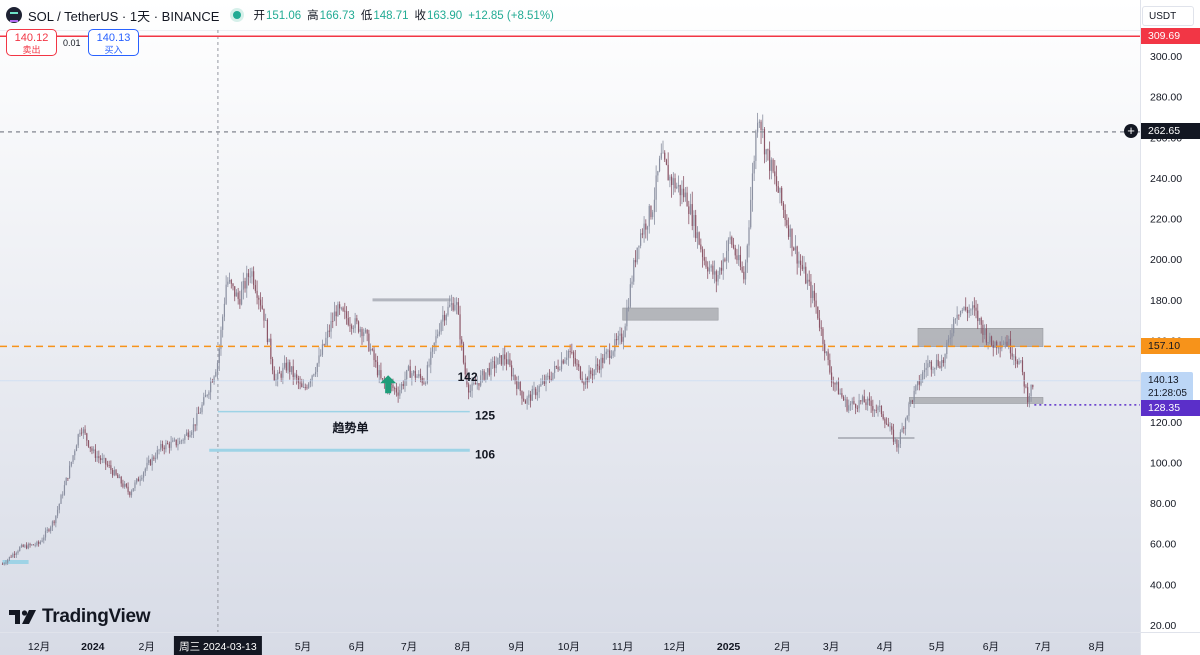  I want to click on y-tick-label: 120.00, so click(1166, 423).